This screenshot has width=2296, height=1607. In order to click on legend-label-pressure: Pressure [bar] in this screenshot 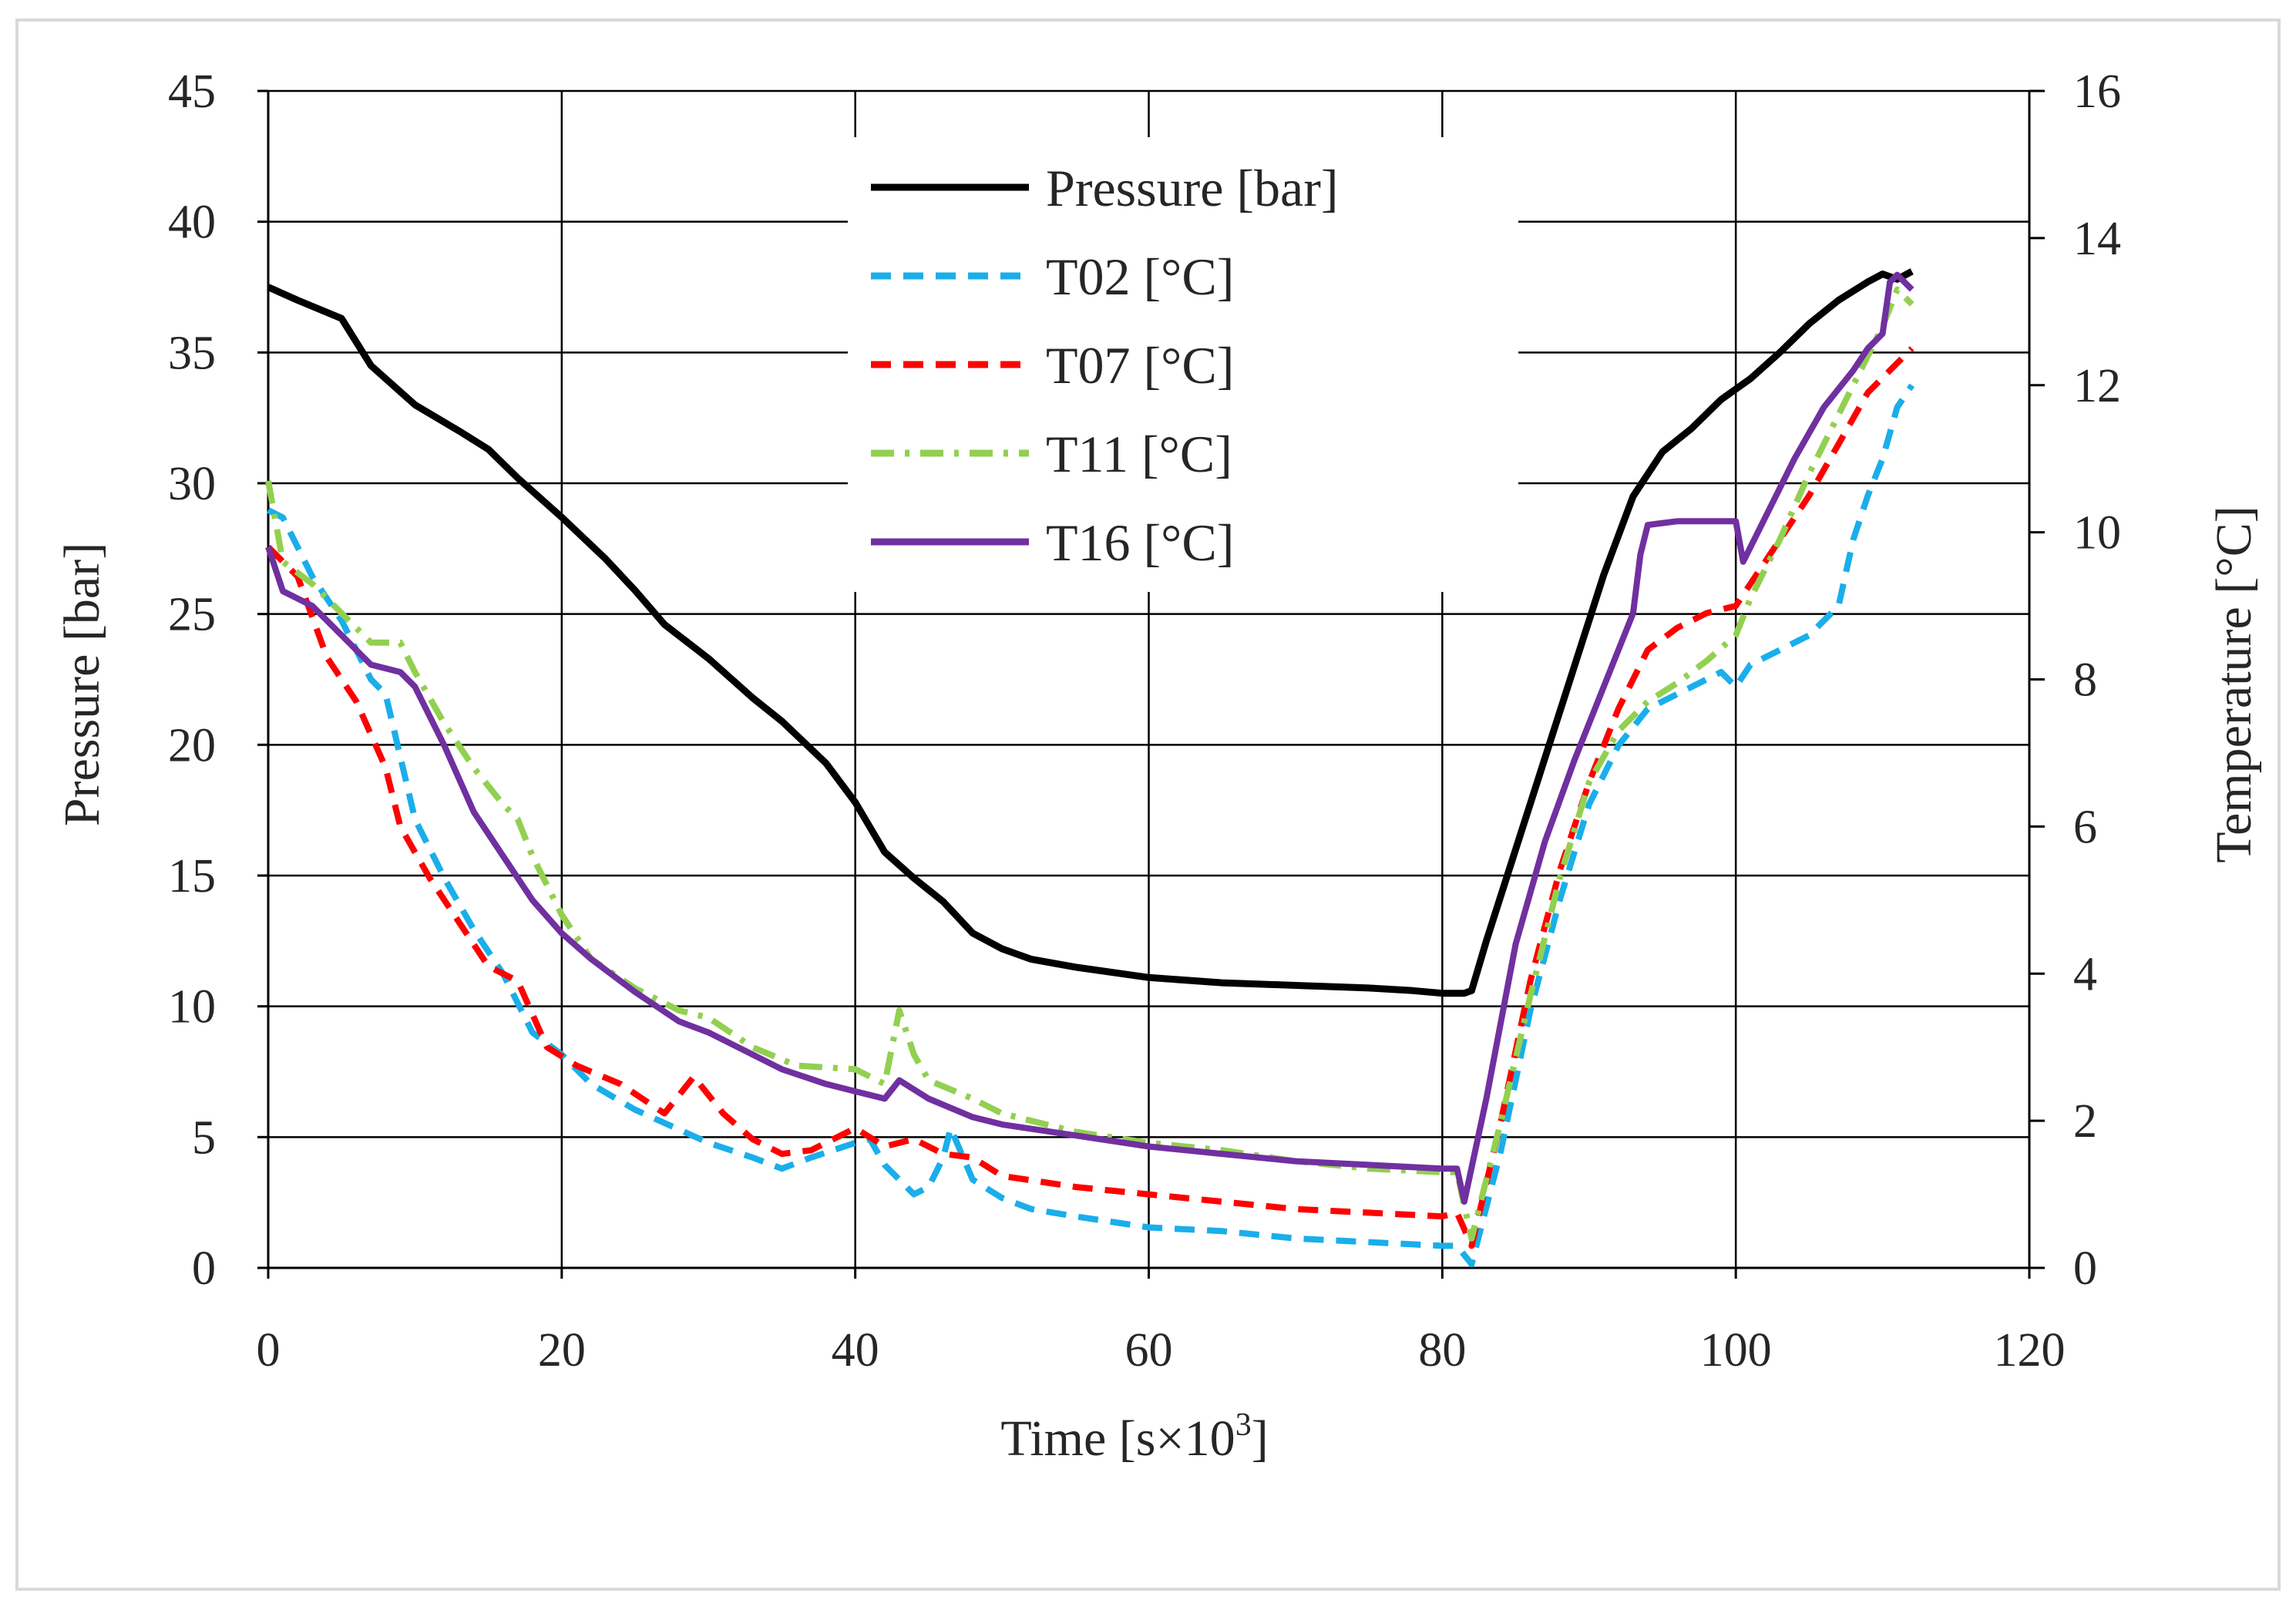, I will do `click(1192, 188)`.